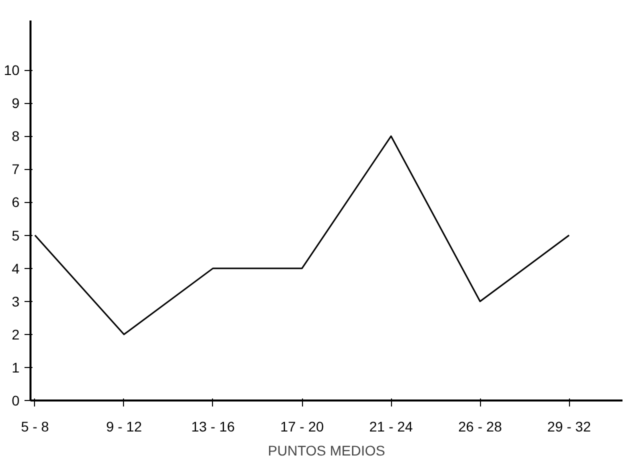 This screenshot has height=461, width=632. I want to click on y-tick-label: 6, so click(16, 202).